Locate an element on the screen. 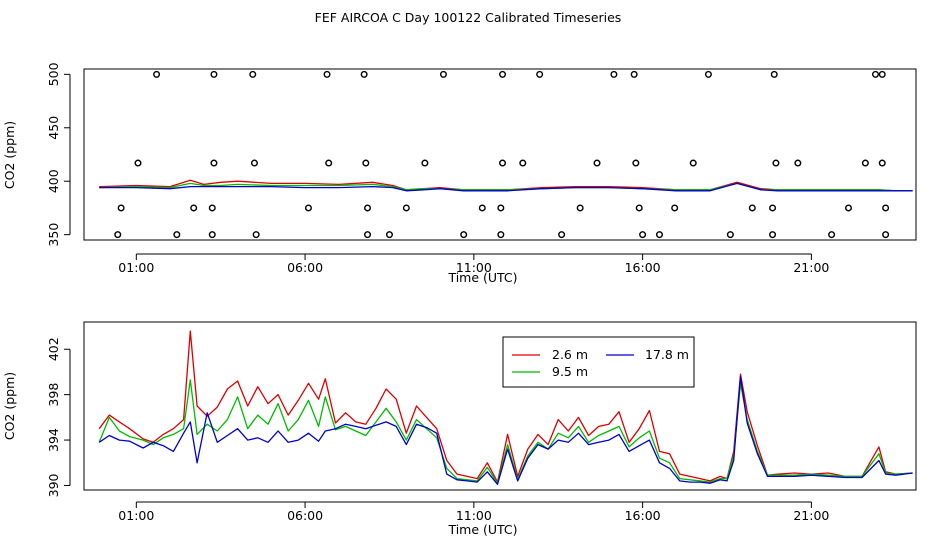 The image size is (936, 540). legend-box is located at coordinates (598, 362).